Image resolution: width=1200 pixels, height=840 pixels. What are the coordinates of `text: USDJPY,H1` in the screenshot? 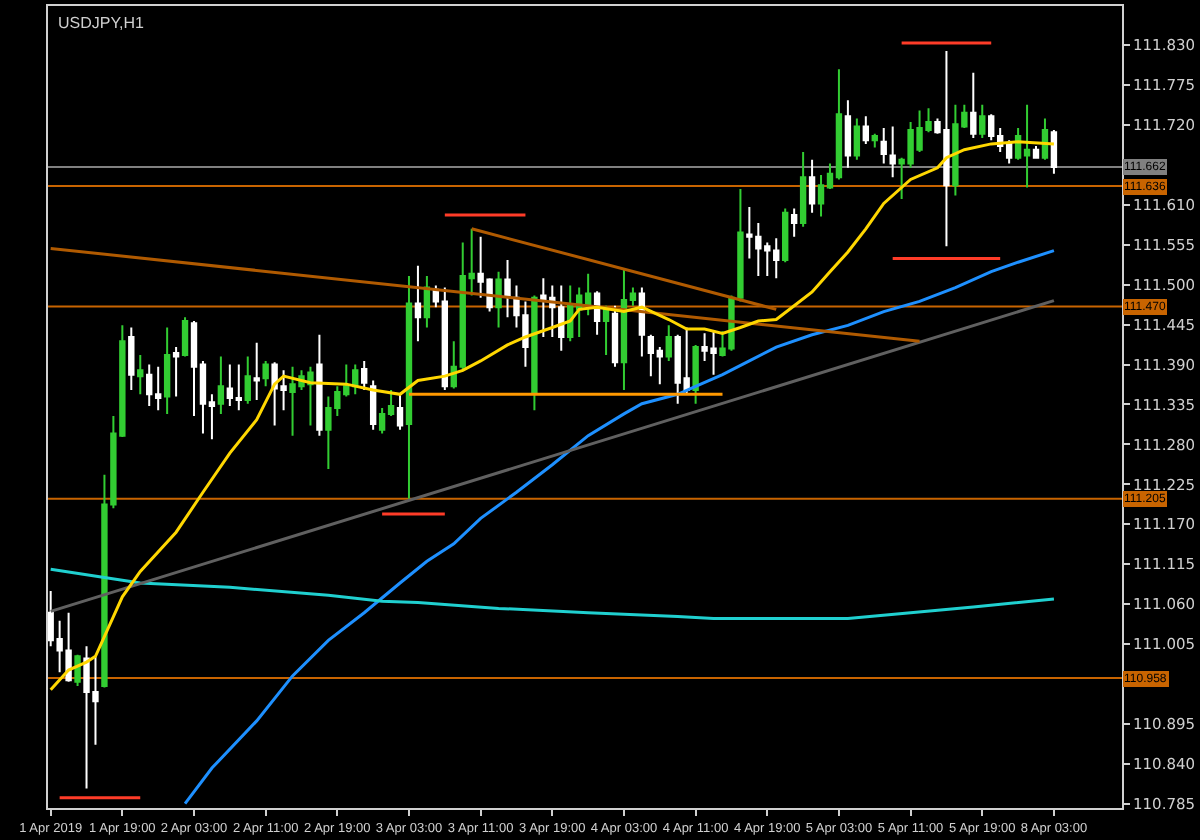 It's located at (102, 23).